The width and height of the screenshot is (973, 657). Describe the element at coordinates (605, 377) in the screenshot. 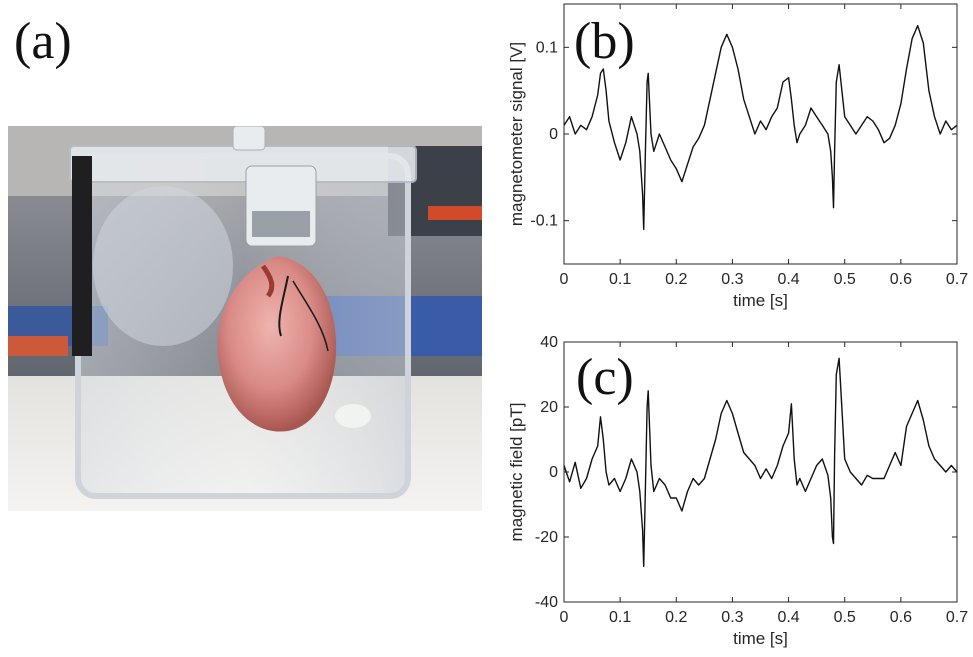

I see `panel-label-c: (c)` at that location.